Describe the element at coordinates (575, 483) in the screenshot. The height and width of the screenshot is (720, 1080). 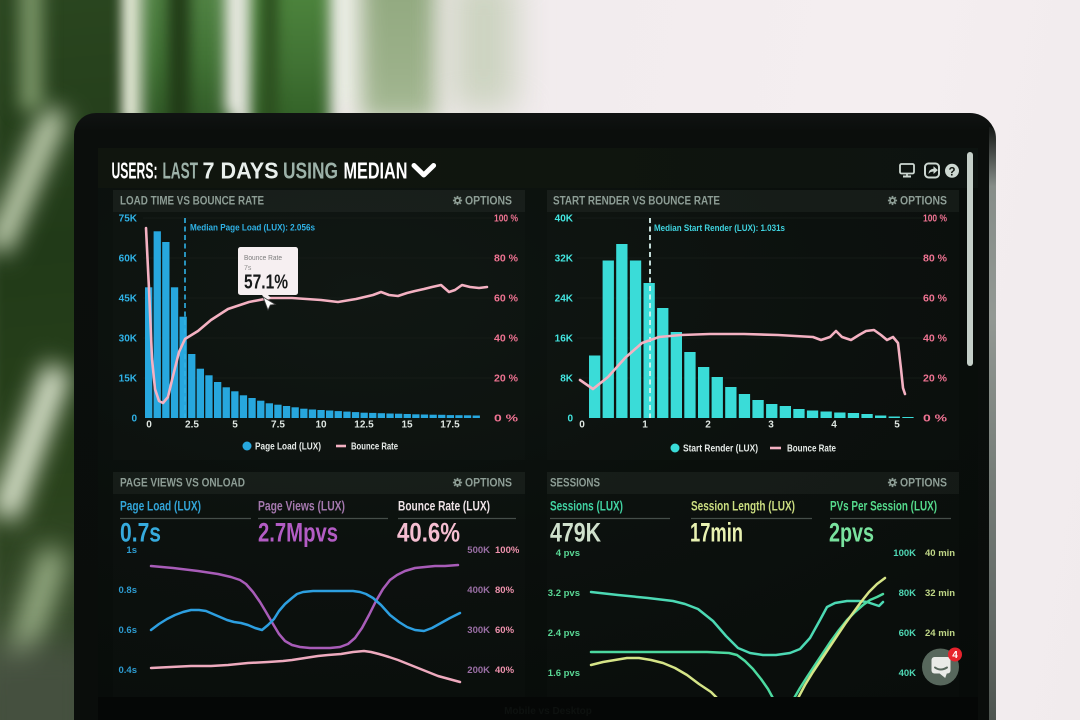
I see `svg-text: SESSIONS` at that location.